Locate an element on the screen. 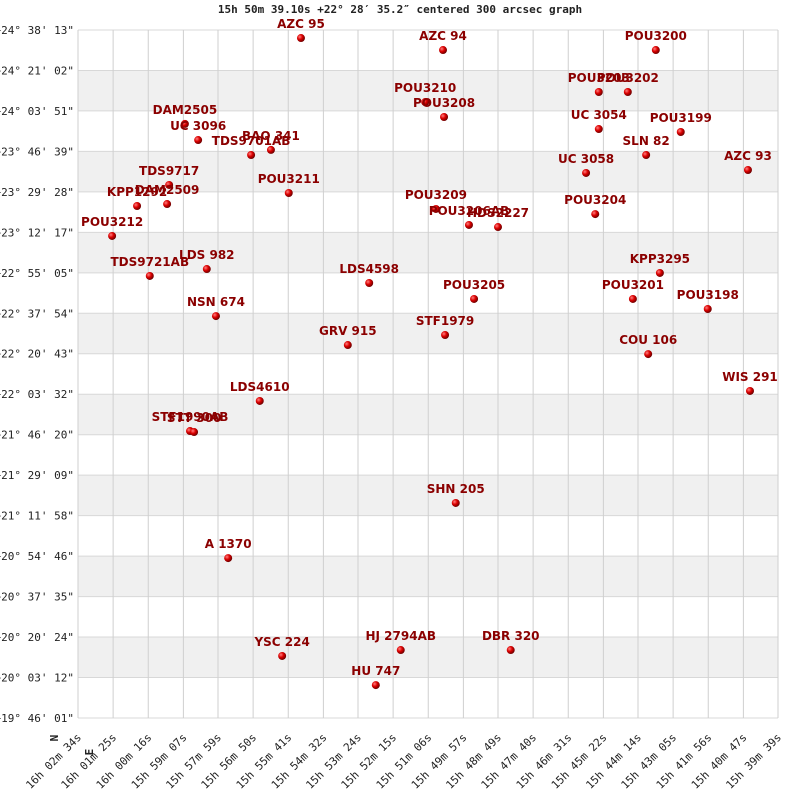  y-tick-label: +23° 12' 17" is located at coordinates (37, 232).